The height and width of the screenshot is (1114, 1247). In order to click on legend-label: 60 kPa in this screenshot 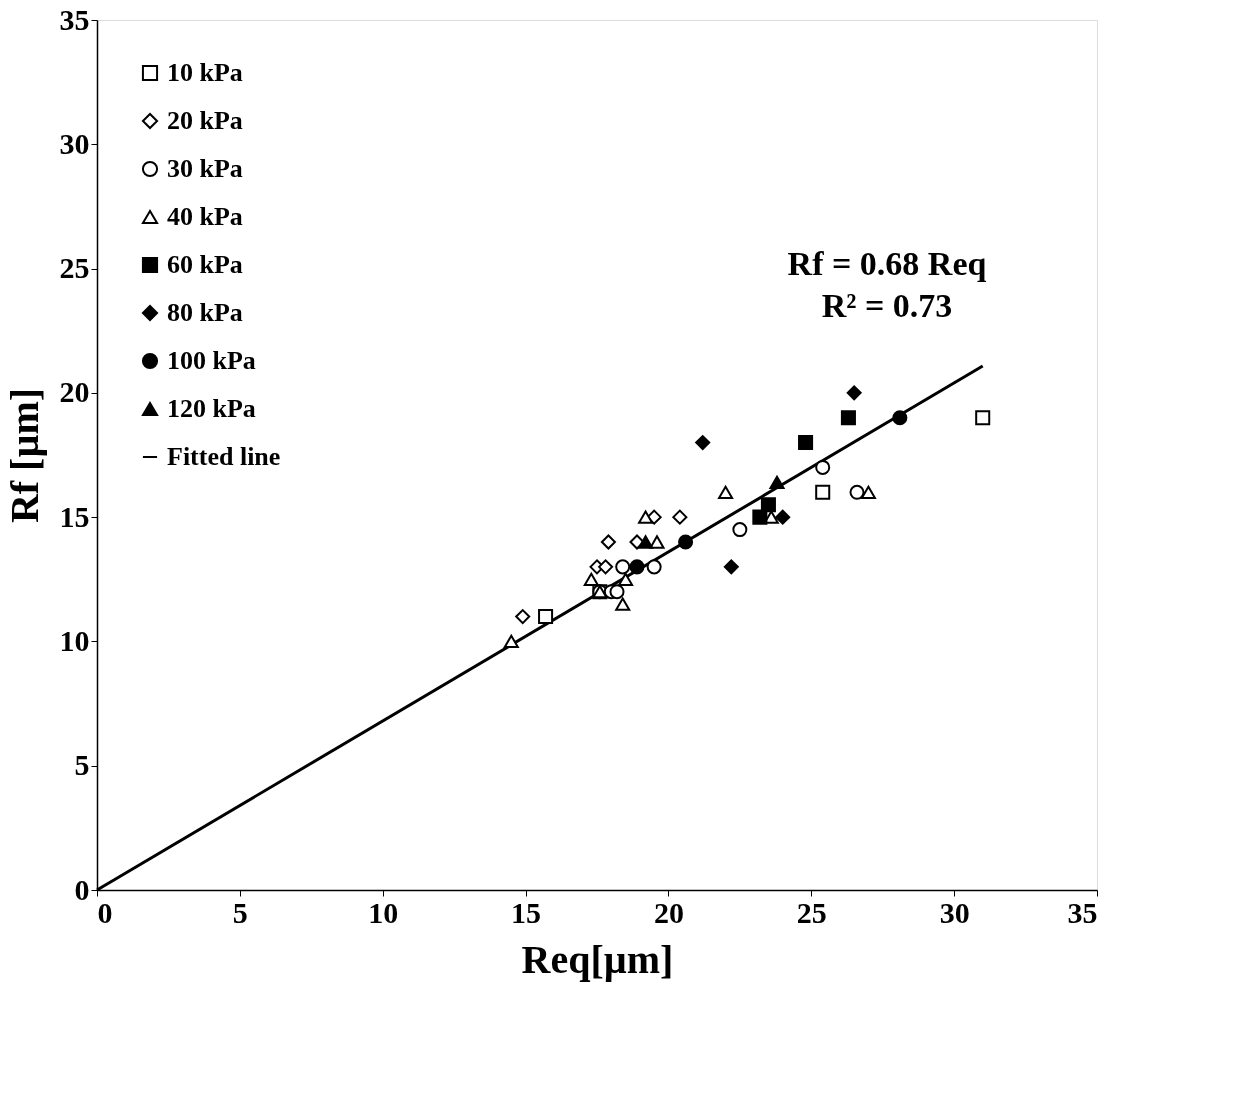, I will do `click(205, 264)`.